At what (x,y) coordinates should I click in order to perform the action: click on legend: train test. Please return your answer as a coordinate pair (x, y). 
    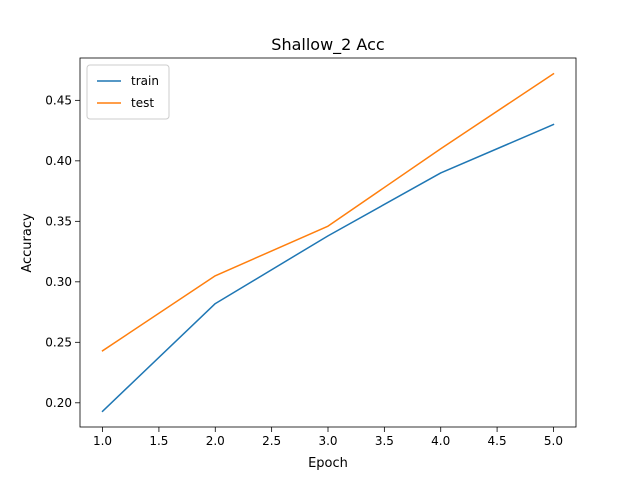
    Looking at the image, I should click on (128, 92).